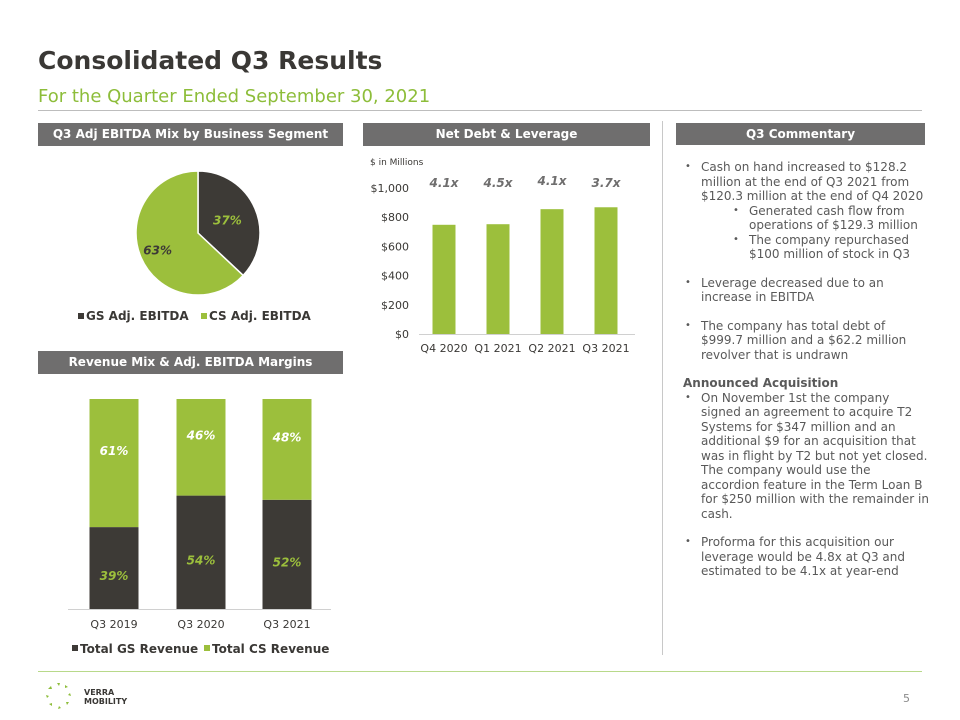 The image size is (960, 720). Describe the element at coordinates (443, 348) in the screenshot. I see `x-tick-label: Q4 2020` at that location.